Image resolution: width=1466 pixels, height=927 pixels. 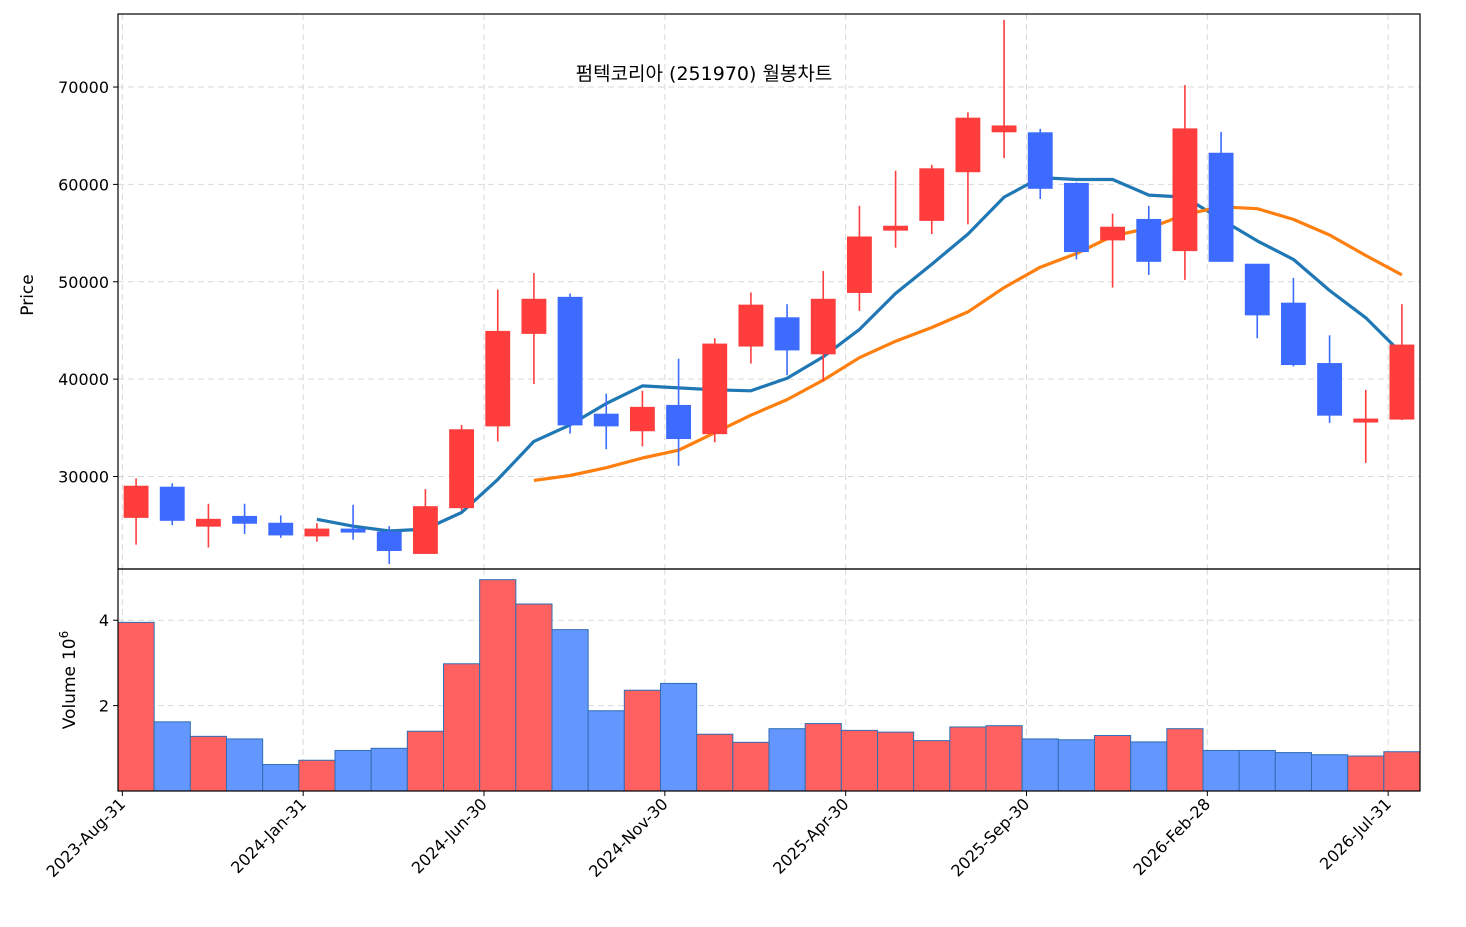 What do you see at coordinates (64, 635) in the screenshot?
I see `volume-multiplier-exponent: 6` at bounding box center [64, 635].